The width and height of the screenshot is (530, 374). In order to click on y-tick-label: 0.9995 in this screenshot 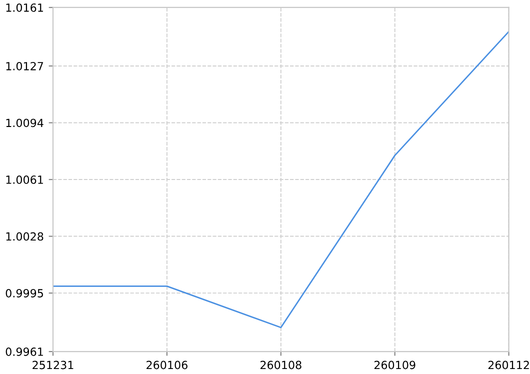, I will do `click(24, 293)`.